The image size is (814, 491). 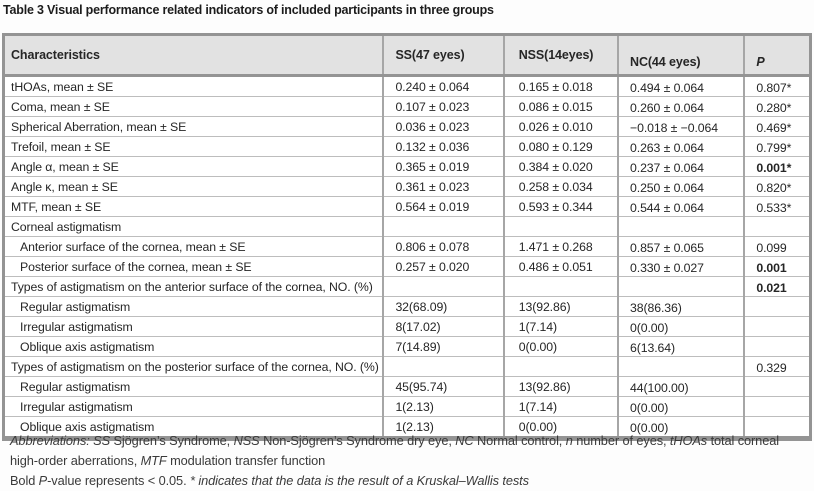 I want to click on cell-nc: 44(100.00), so click(x=681, y=386).